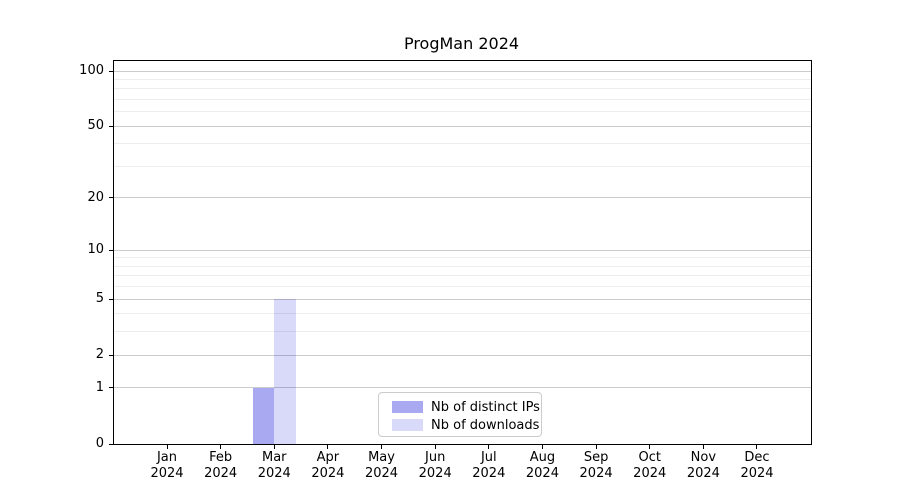 The image size is (900, 500). Describe the element at coordinates (435, 465) in the screenshot. I see `x-tick-label-6: Jun 2024` at that location.